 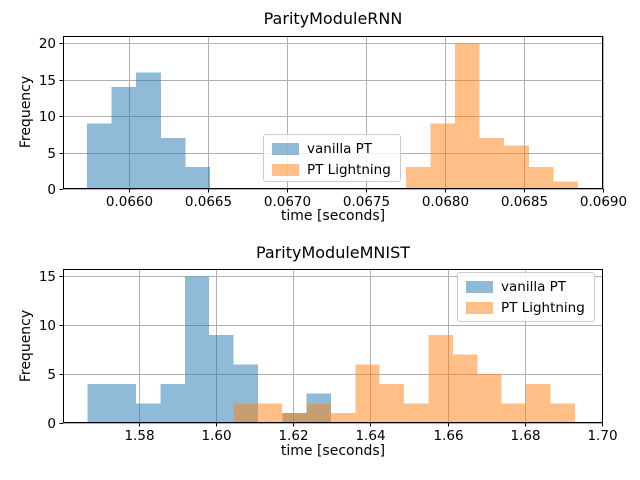 What do you see at coordinates (129, 202) in the screenshot?
I see `x-tick-label: 0.0660` at bounding box center [129, 202].